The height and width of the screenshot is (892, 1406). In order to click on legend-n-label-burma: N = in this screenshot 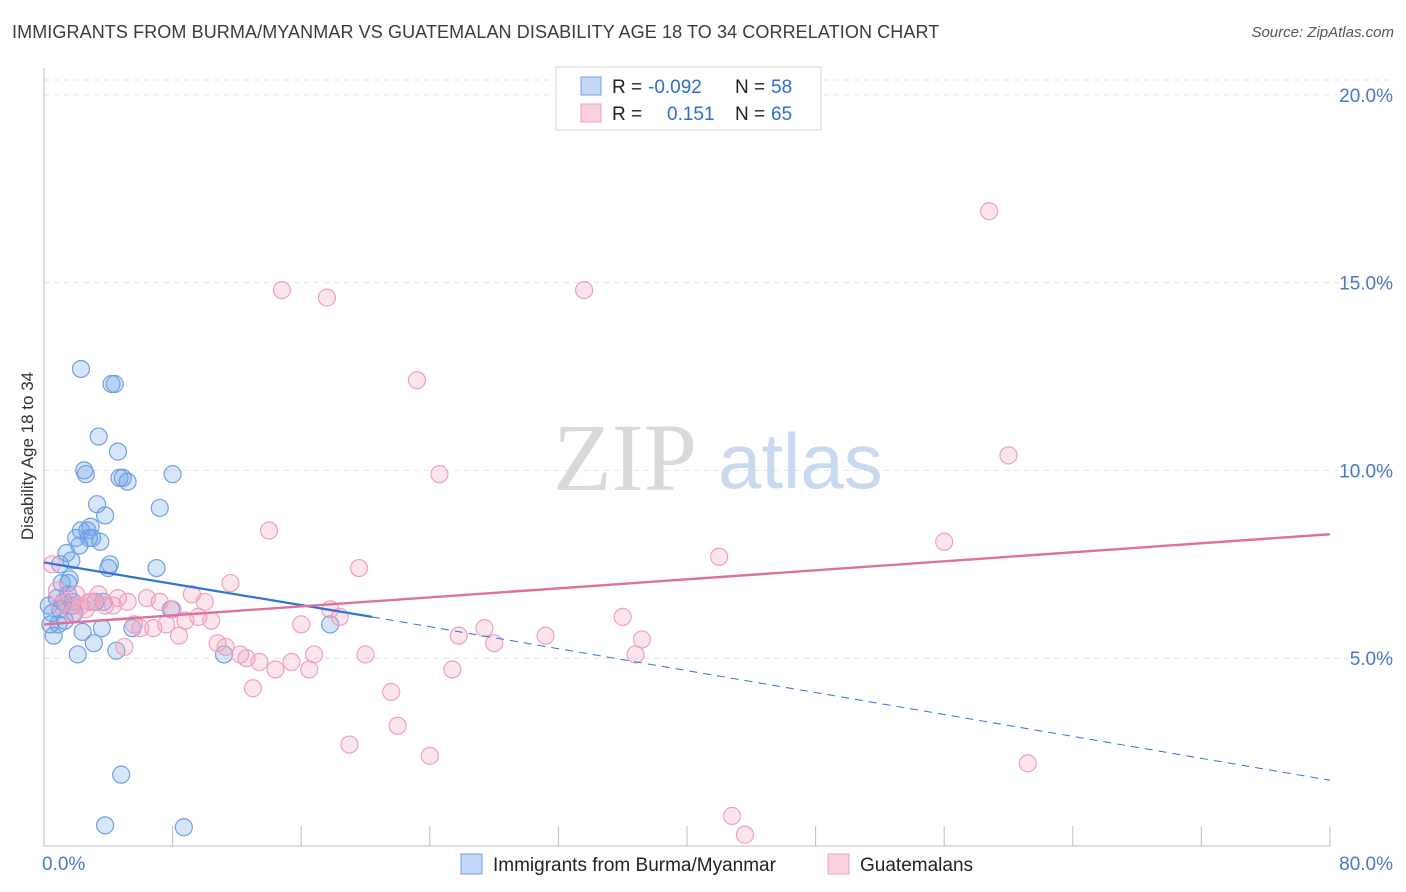, I will do `click(750, 87)`.